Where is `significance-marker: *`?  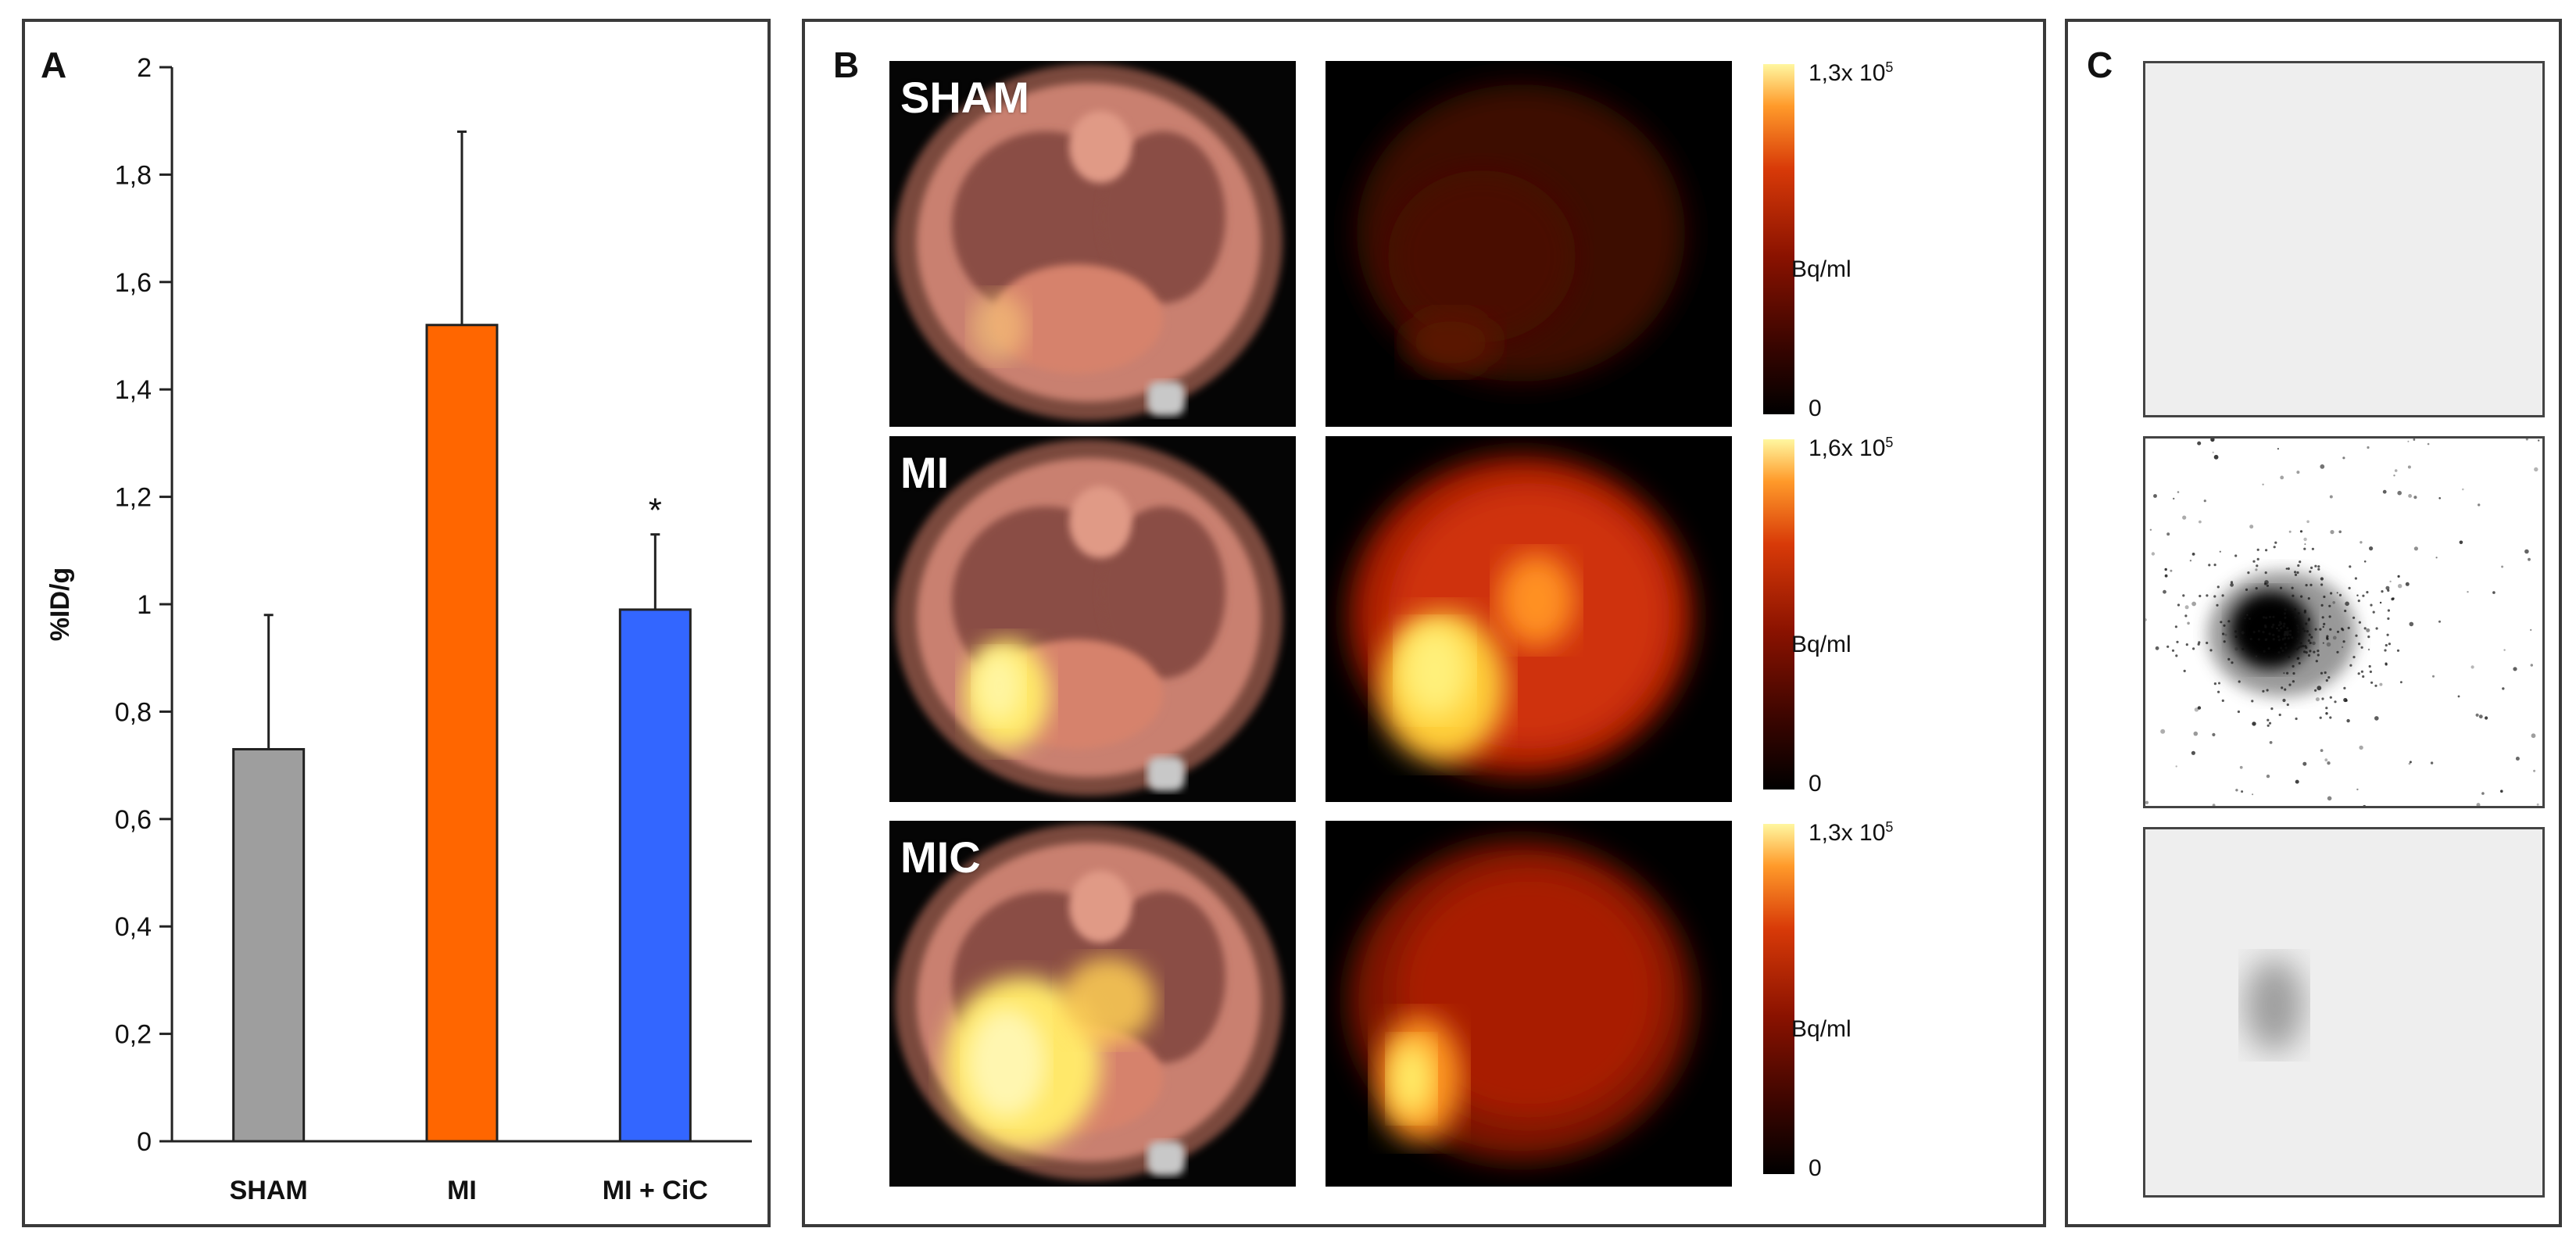 significance-marker: * is located at coordinates (655, 511).